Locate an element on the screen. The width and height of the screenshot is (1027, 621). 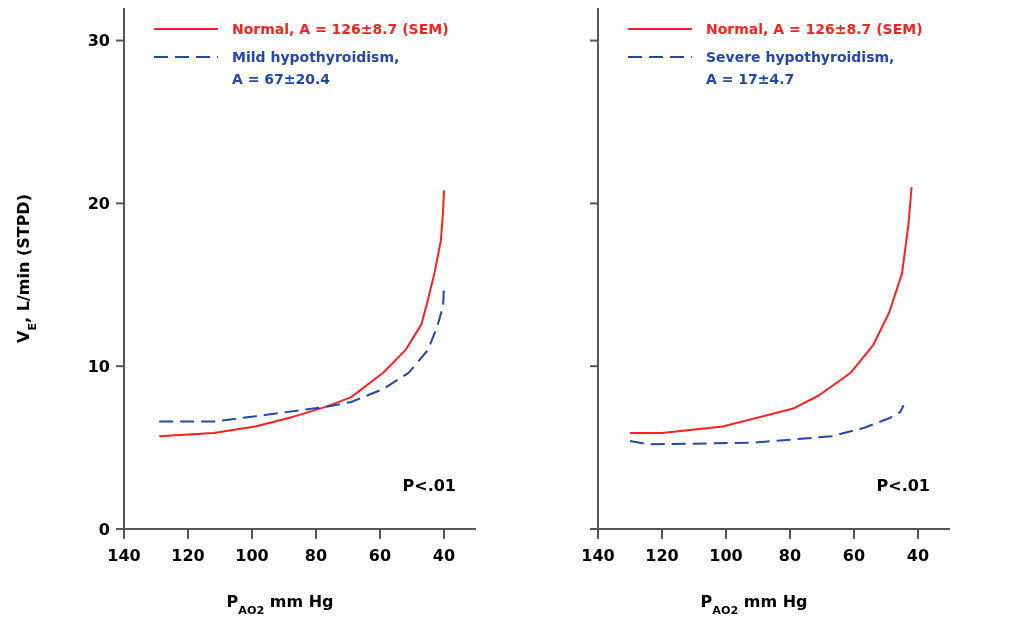
line-series is located at coordinates (301, 313).